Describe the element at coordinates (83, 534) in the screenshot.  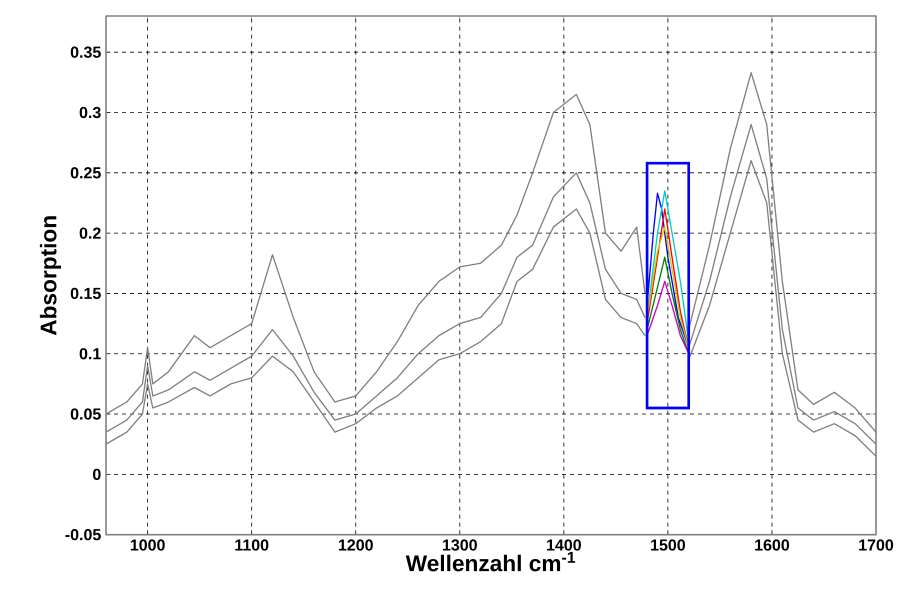
I see `y-tick-label: -0.05` at that location.